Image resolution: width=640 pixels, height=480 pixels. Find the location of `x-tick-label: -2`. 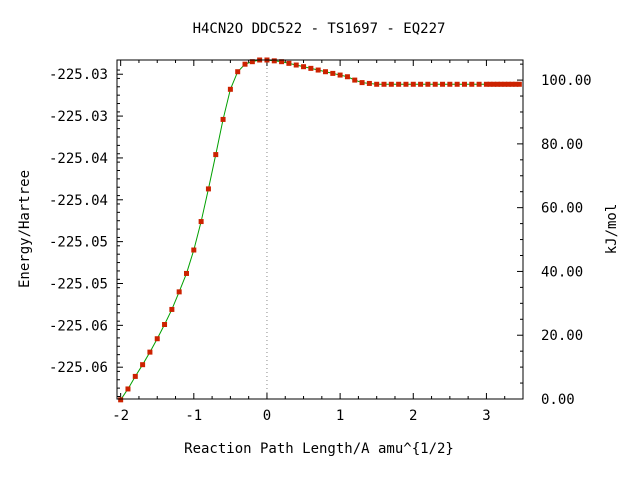

x-tick-label: -2 is located at coordinates (120, 416).